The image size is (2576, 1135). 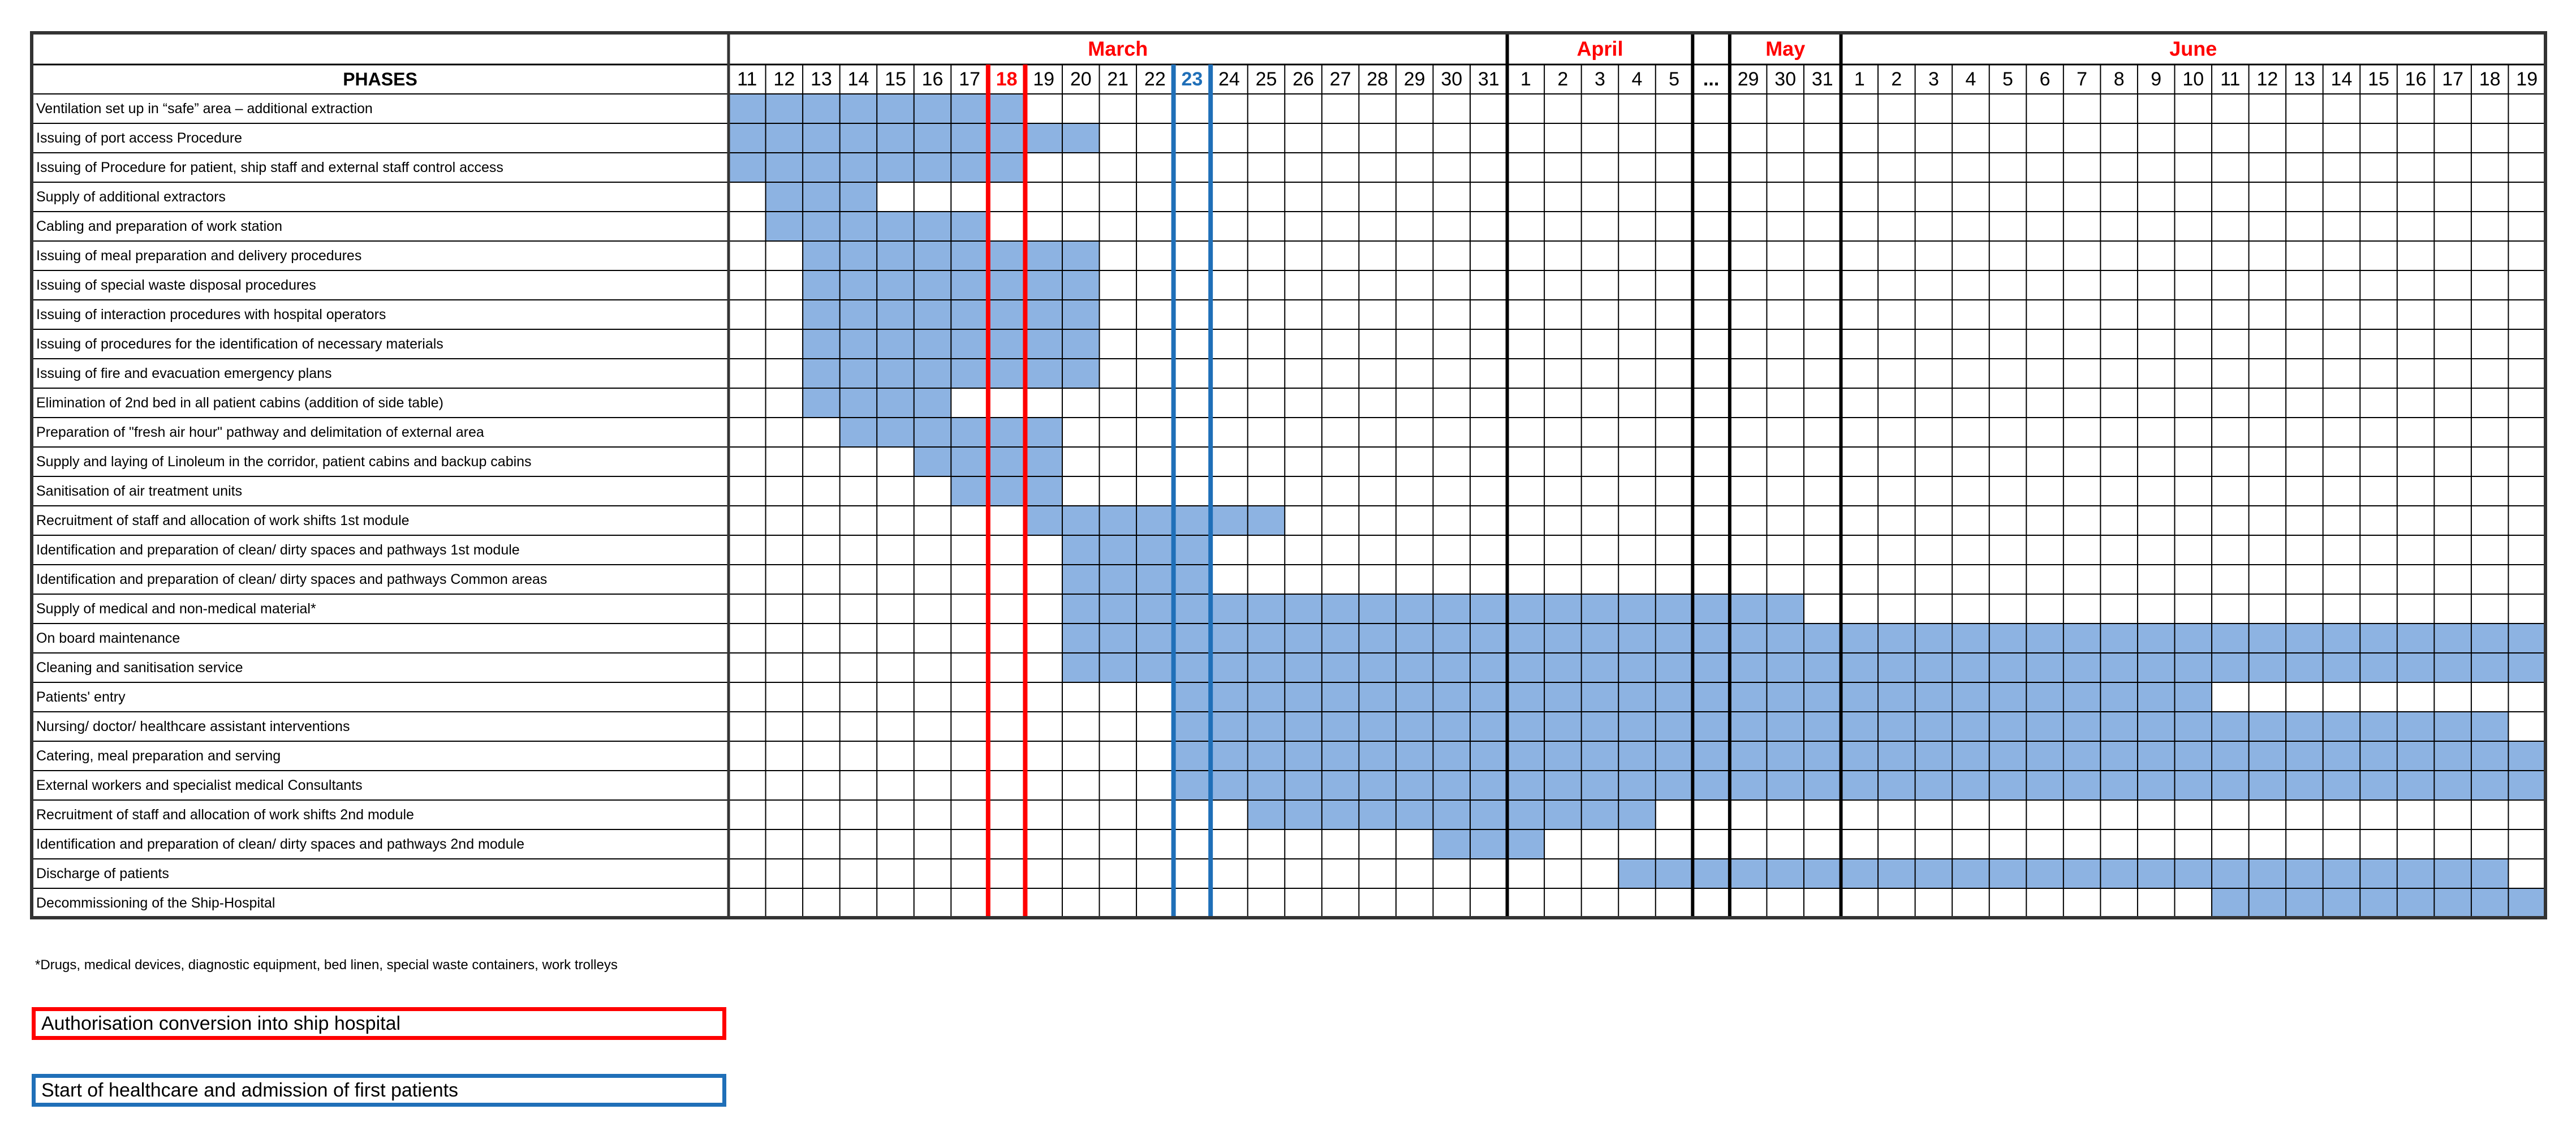 I want to click on task-label: Catering, meal preparation and serving, so click(x=158, y=756).